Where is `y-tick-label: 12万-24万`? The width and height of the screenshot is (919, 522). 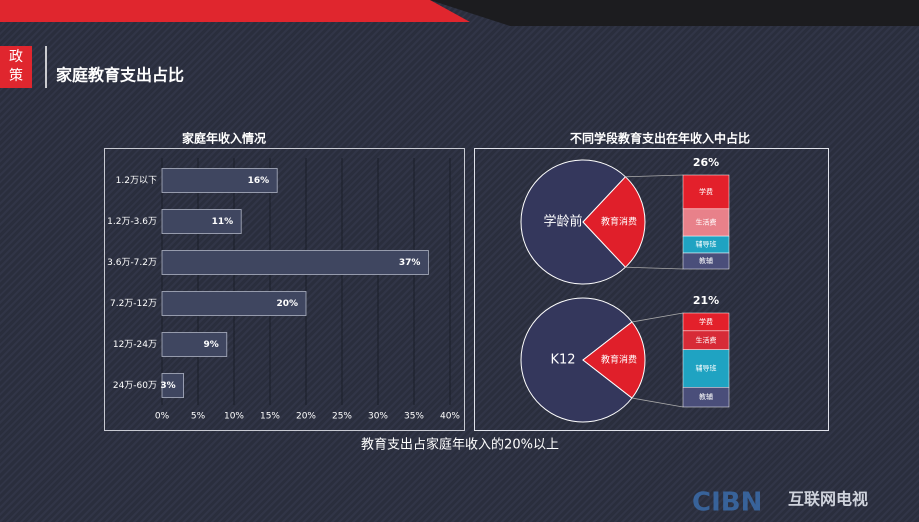
y-tick-label: 12万-24万 is located at coordinates (135, 345).